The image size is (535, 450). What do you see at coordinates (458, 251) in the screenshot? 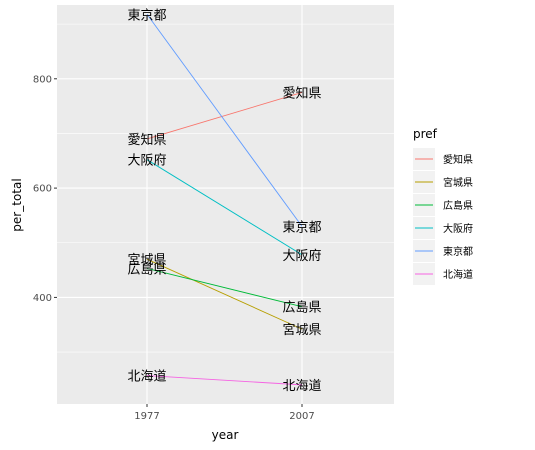
I see `legend-label: 東京都` at bounding box center [458, 251].